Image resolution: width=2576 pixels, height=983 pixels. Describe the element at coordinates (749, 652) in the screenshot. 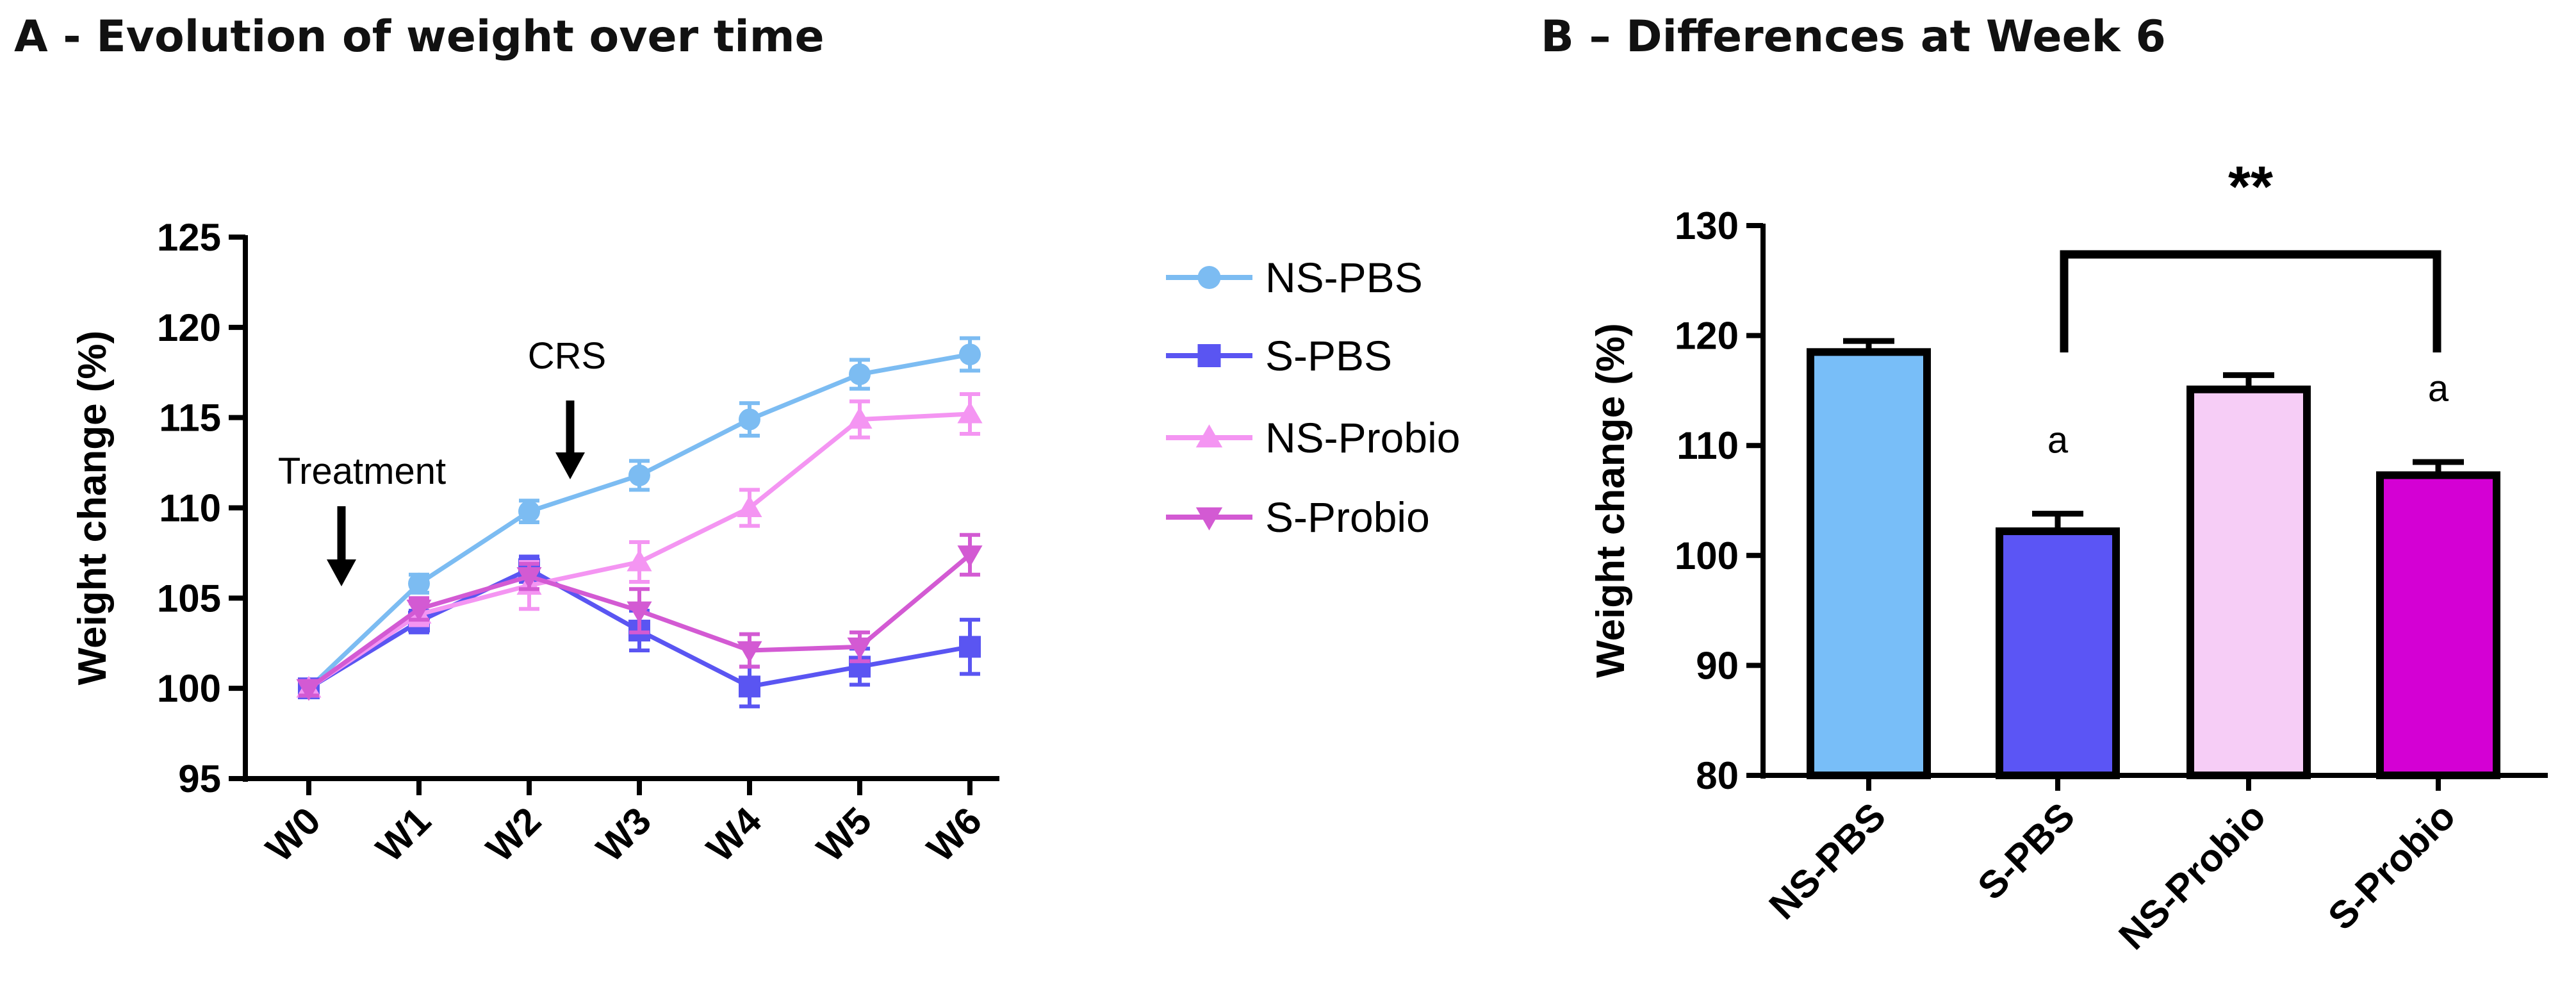

I see `data-point-s-probio-w4` at that location.